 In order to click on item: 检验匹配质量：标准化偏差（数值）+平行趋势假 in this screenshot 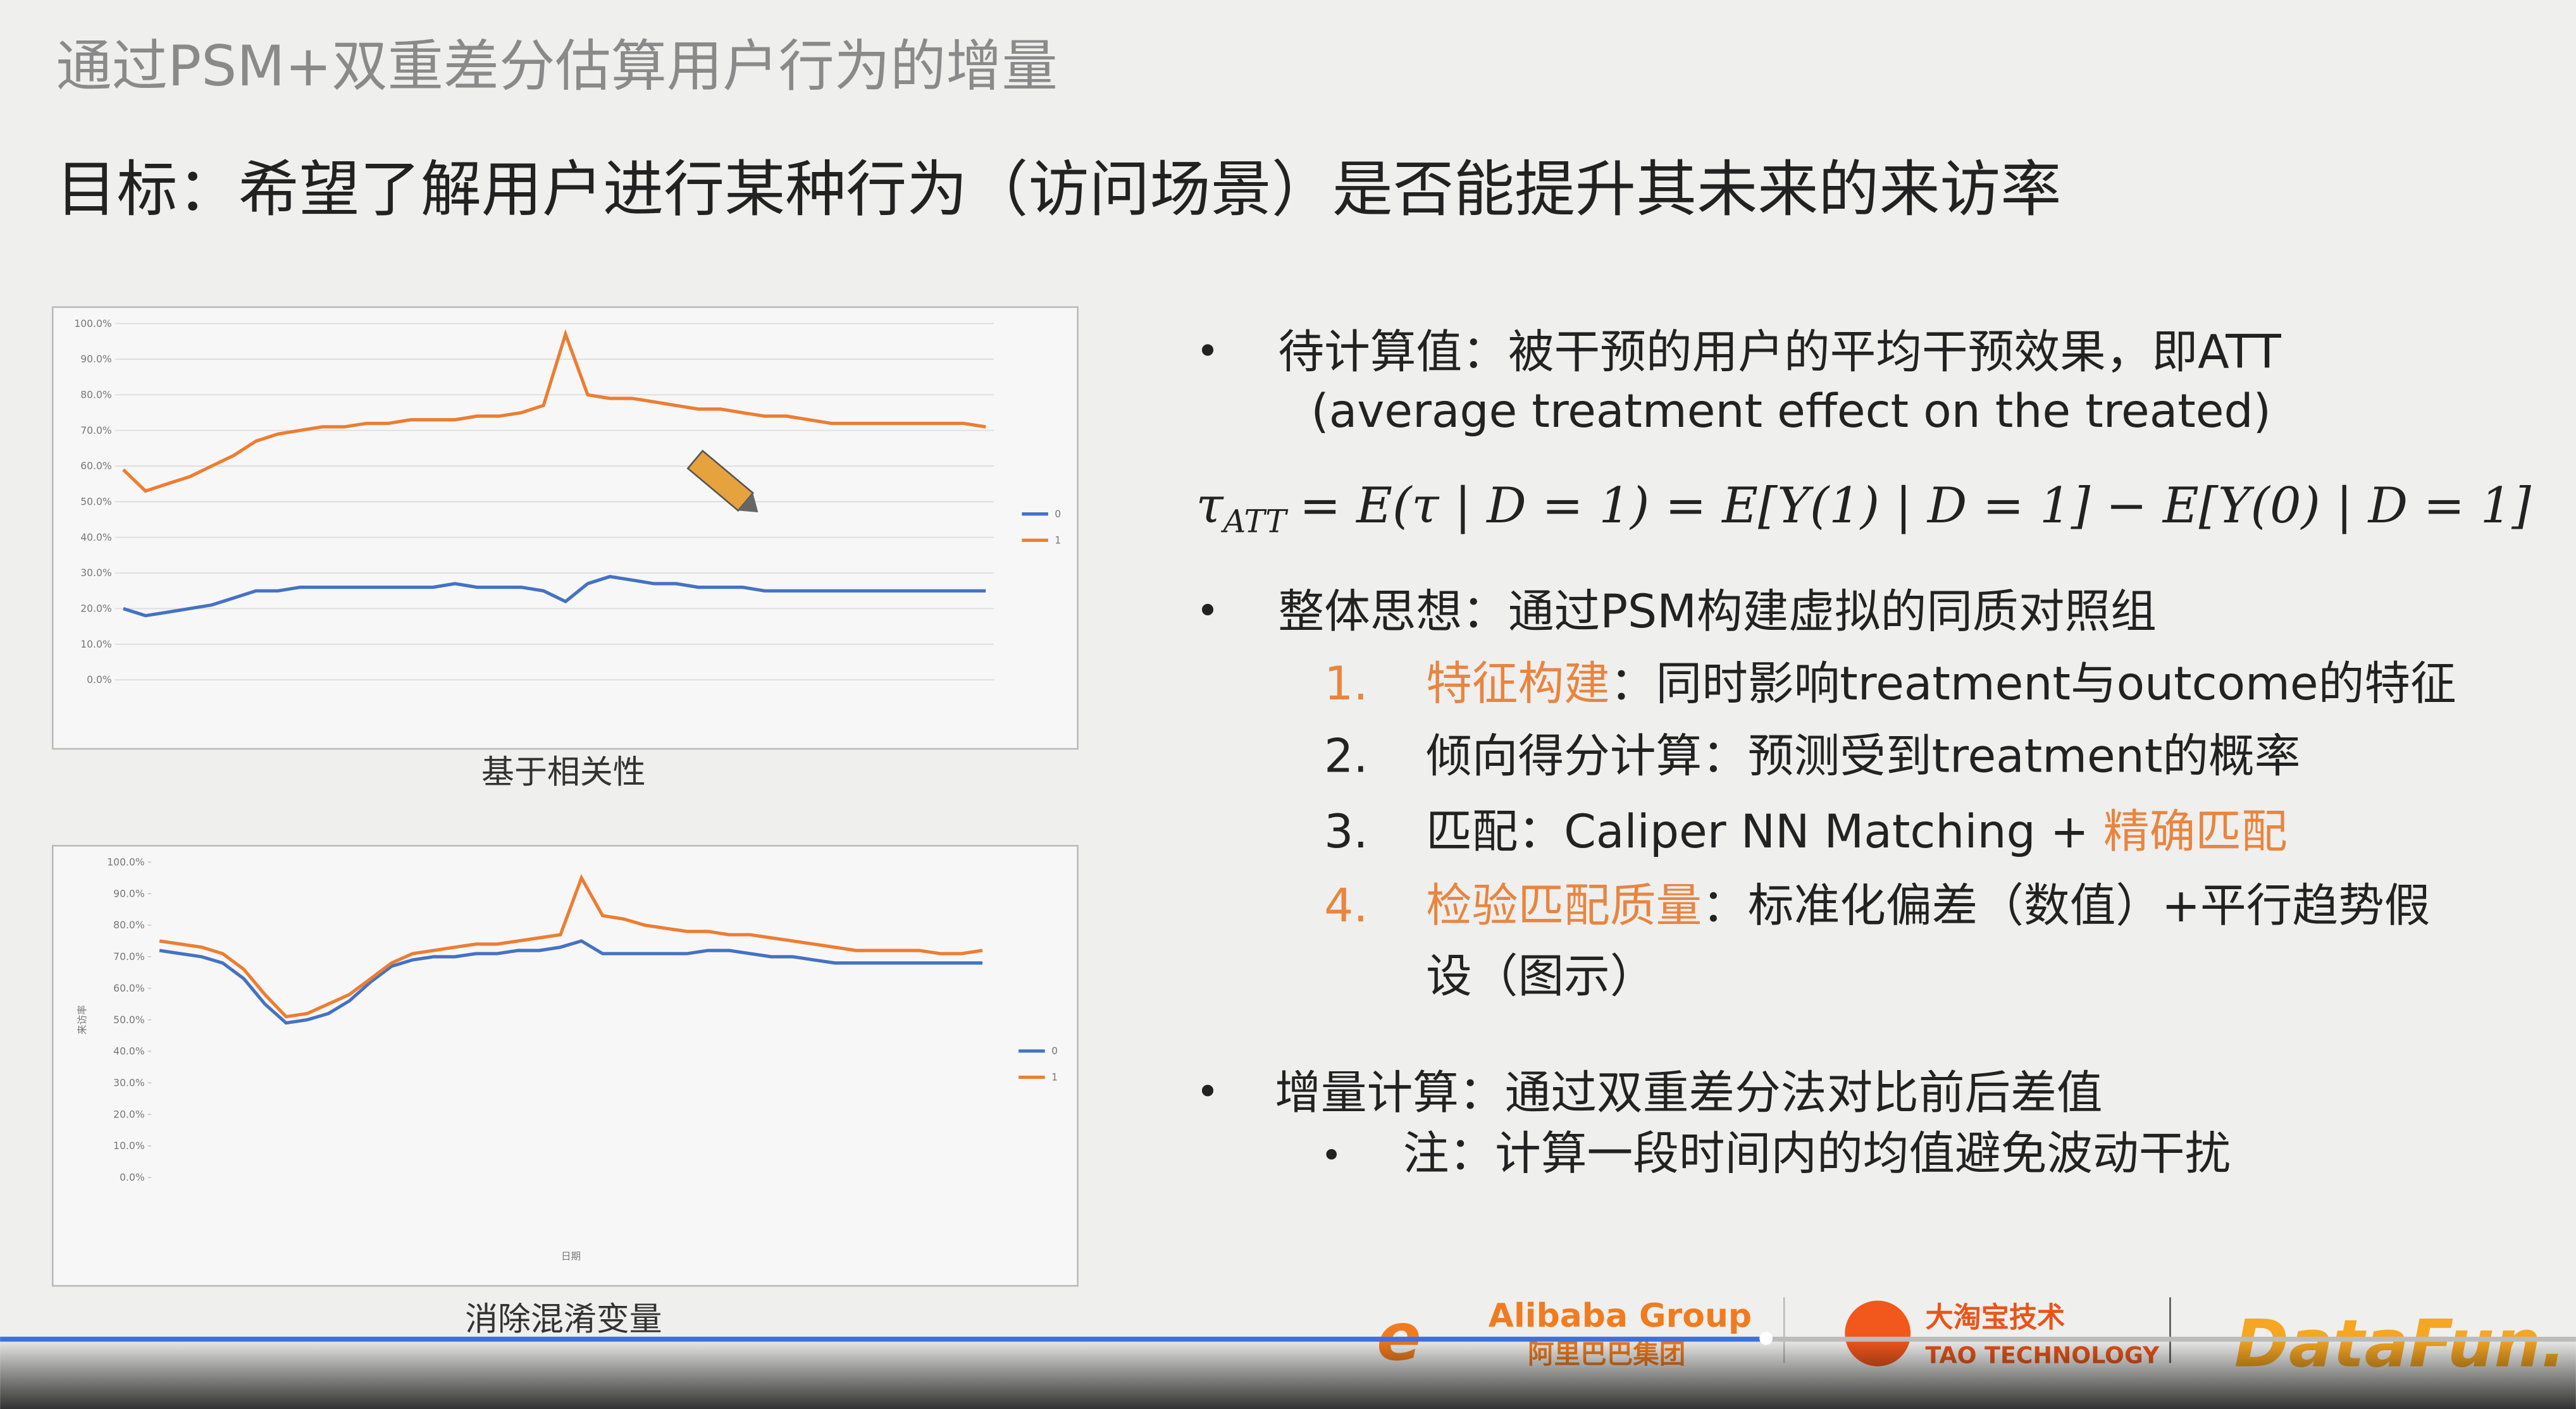, I will do `click(1928, 906)`.